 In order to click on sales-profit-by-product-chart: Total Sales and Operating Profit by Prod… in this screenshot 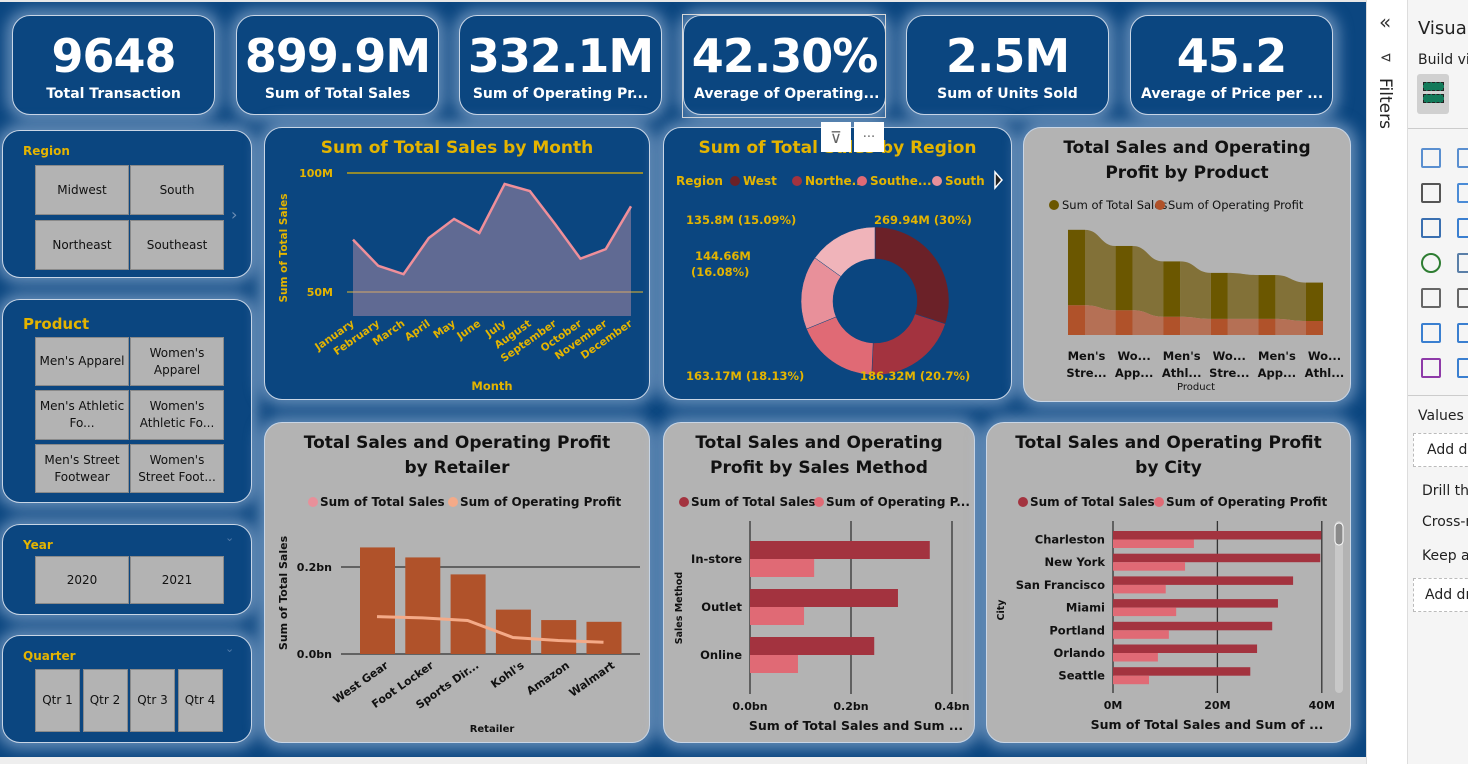, I will do `click(1187, 264)`.